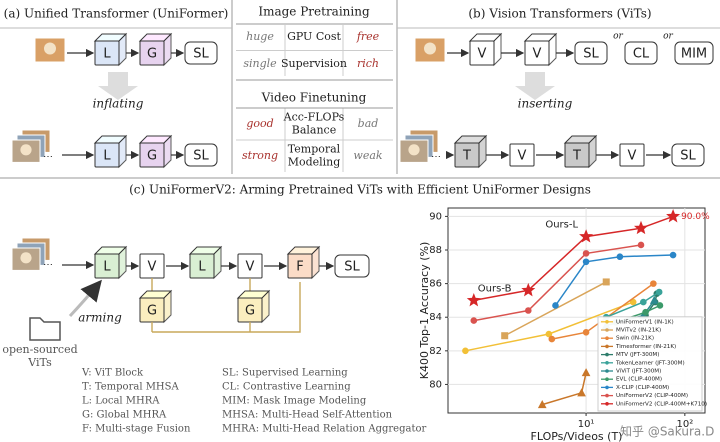  Describe the element at coordinates (637, 355) in the screenshot. I see `legend-label: MTV (JFT-300M)` at that location.